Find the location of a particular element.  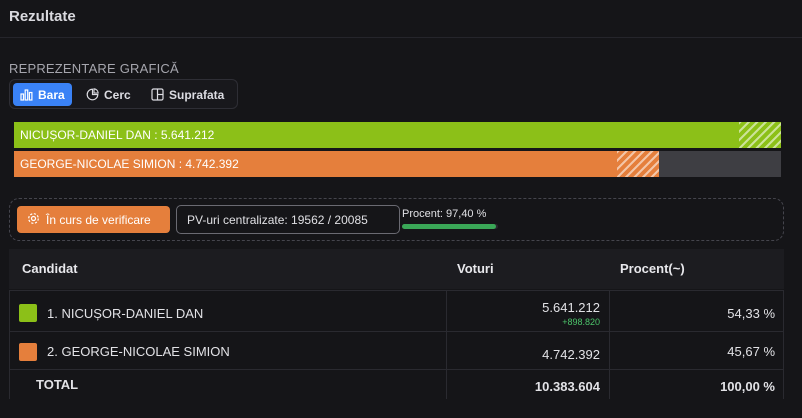

view-bar-label: Bara is located at coordinates (51, 94).